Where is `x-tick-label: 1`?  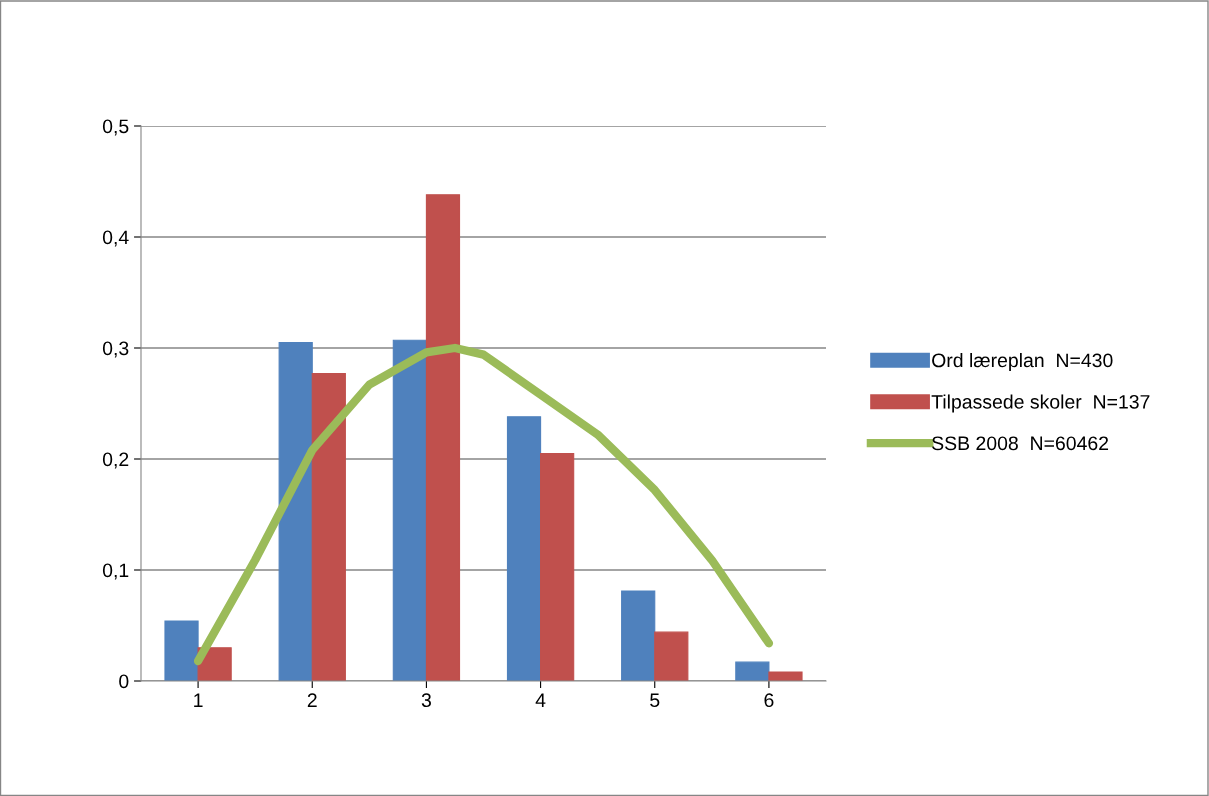 x-tick-label: 1 is located at coordinates (198, 700).